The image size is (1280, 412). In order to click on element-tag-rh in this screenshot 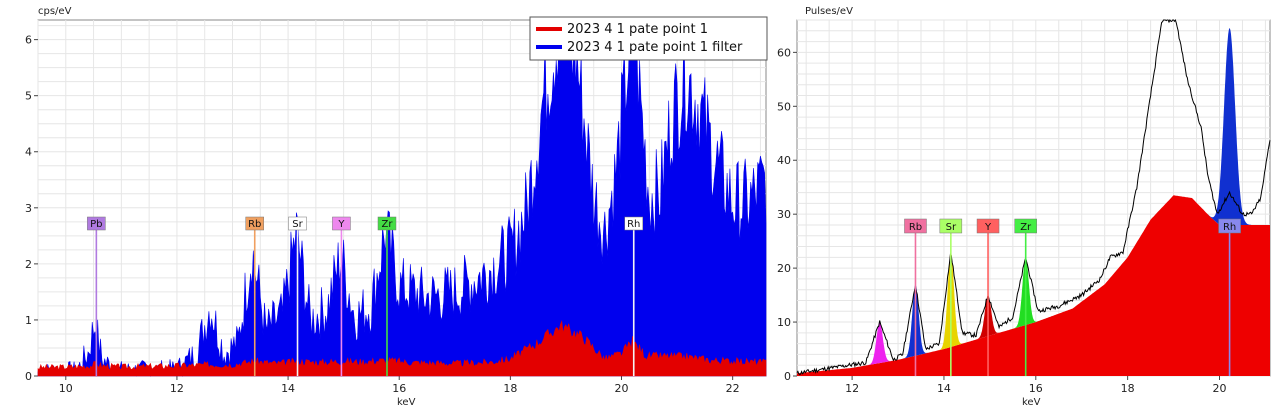, I will do `click(633, 223)`.